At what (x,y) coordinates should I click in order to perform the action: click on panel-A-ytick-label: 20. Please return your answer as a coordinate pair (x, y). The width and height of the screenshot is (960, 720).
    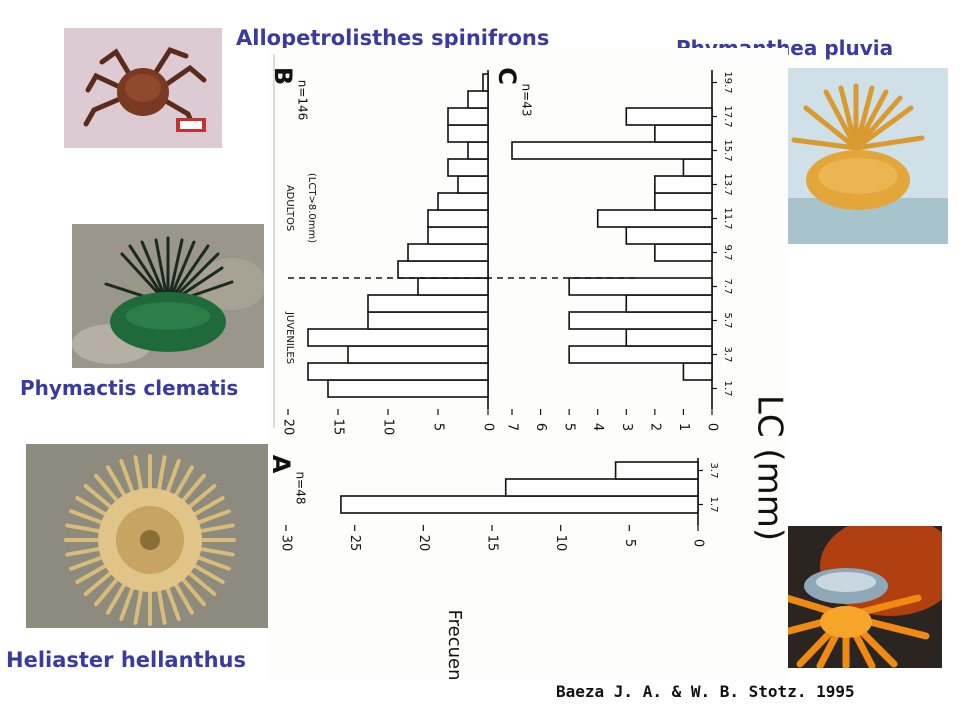
    Looking at the image, I should click on (423, 543).